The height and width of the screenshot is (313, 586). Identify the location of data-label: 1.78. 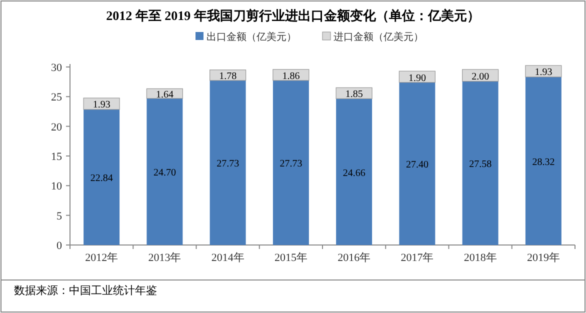
(228, 76).